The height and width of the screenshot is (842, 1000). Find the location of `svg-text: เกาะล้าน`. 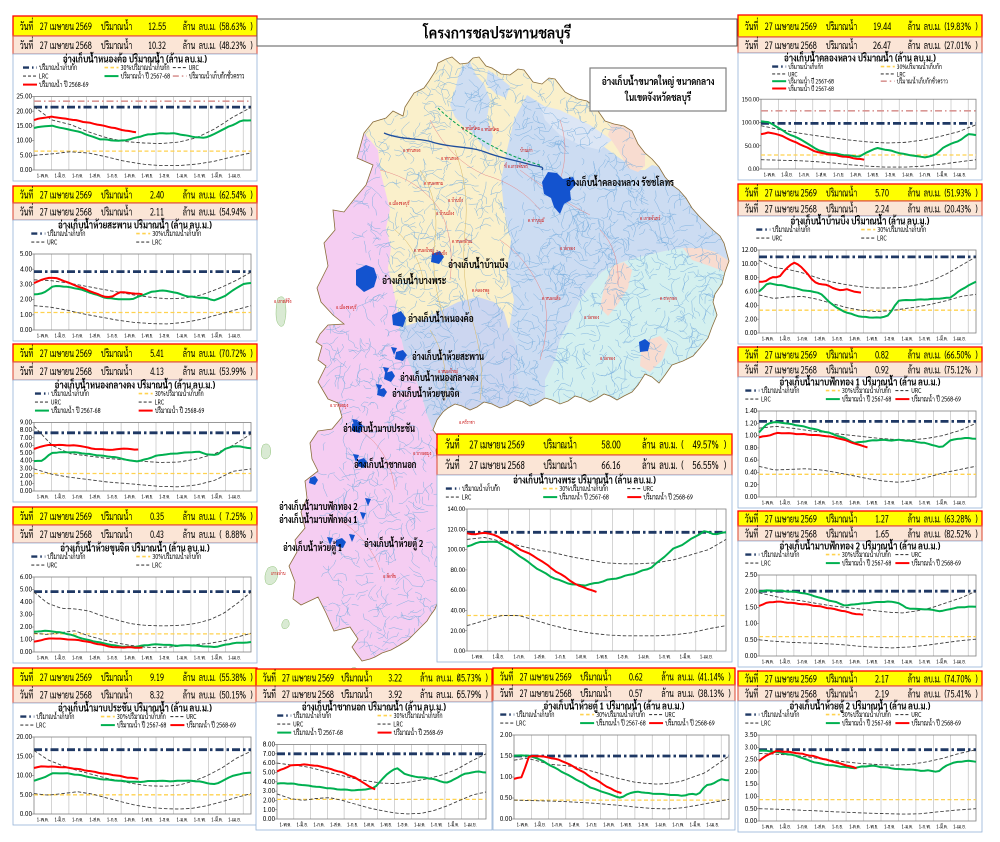

svg-text: เกาะล้าน is located at coordinates (278, 572).